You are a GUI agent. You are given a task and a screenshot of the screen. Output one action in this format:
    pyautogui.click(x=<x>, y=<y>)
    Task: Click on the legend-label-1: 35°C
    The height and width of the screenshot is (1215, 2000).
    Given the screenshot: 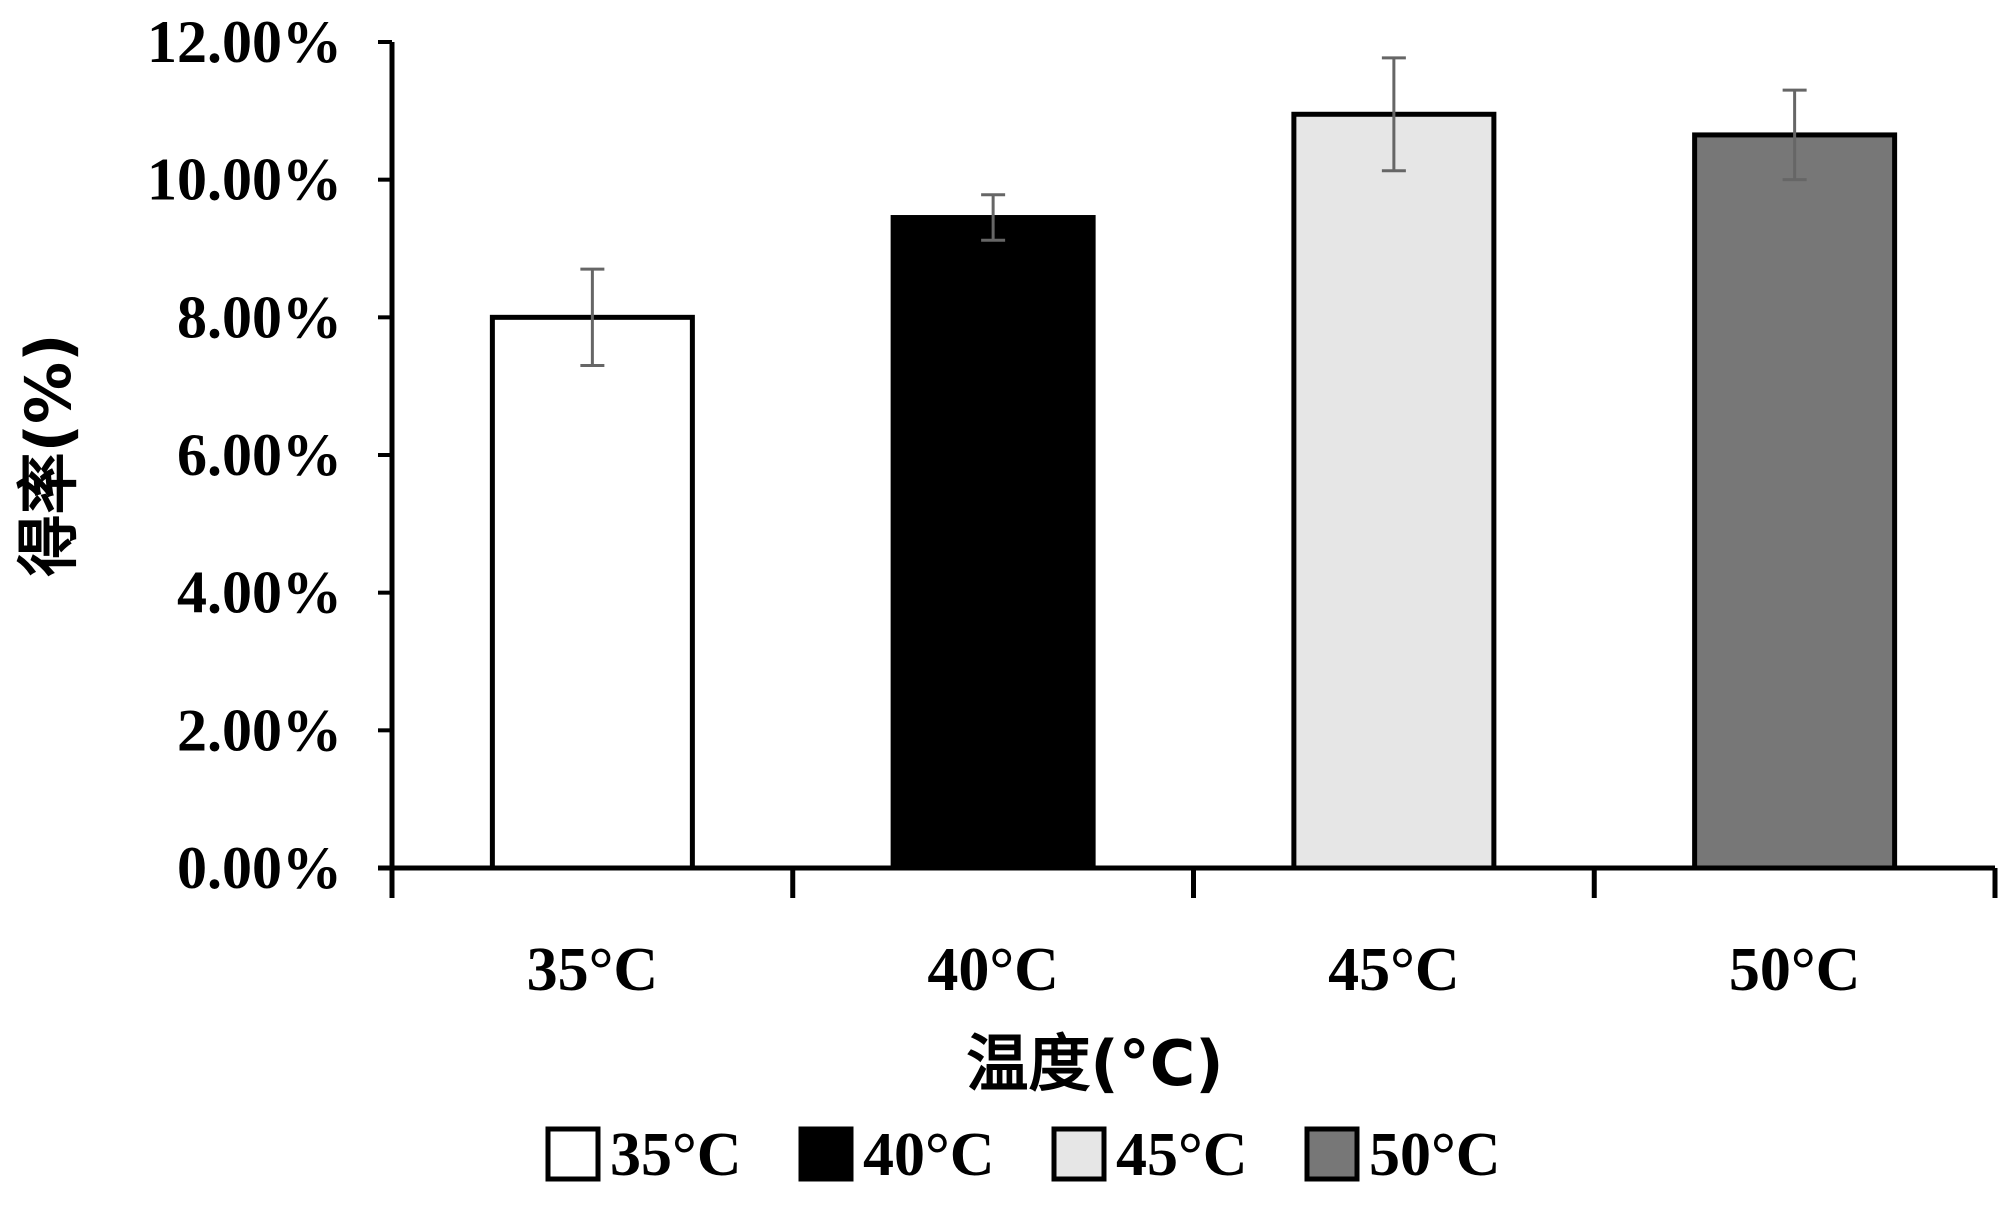 What is the action you would take?
    pyautogui.click(x=676, y=1155)
    